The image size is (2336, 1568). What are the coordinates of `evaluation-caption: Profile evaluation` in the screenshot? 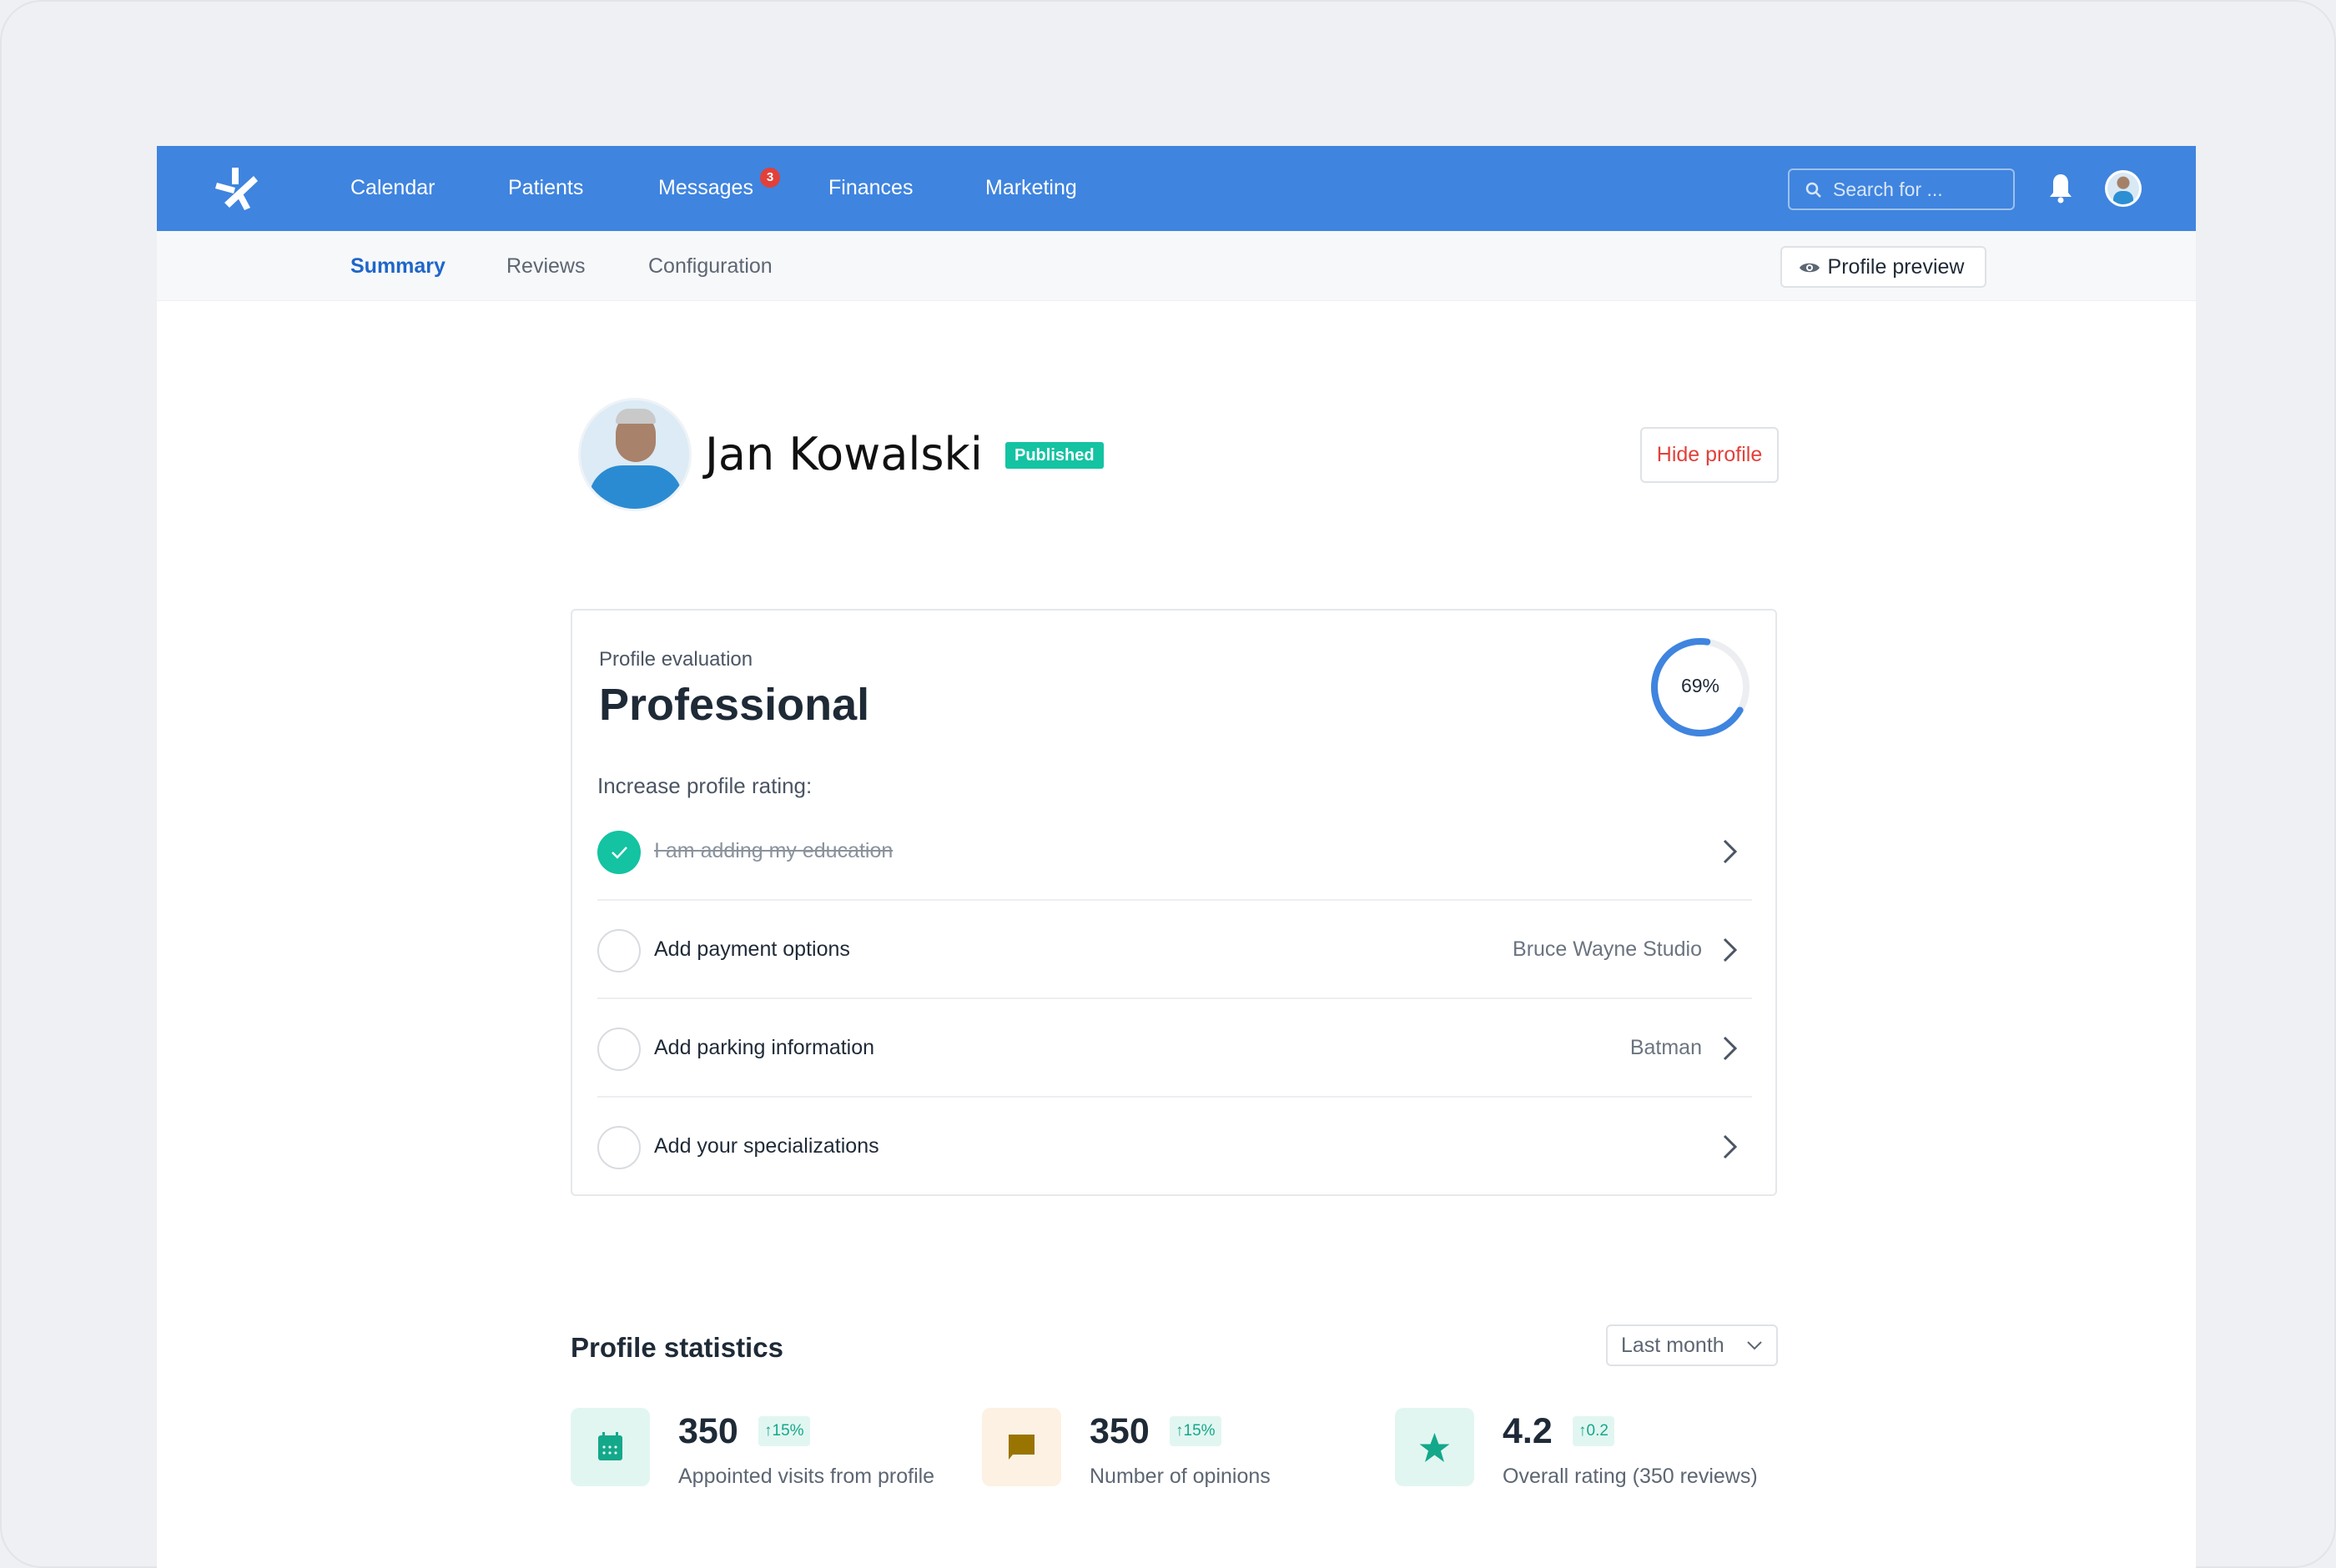 It's located at (676, 660).